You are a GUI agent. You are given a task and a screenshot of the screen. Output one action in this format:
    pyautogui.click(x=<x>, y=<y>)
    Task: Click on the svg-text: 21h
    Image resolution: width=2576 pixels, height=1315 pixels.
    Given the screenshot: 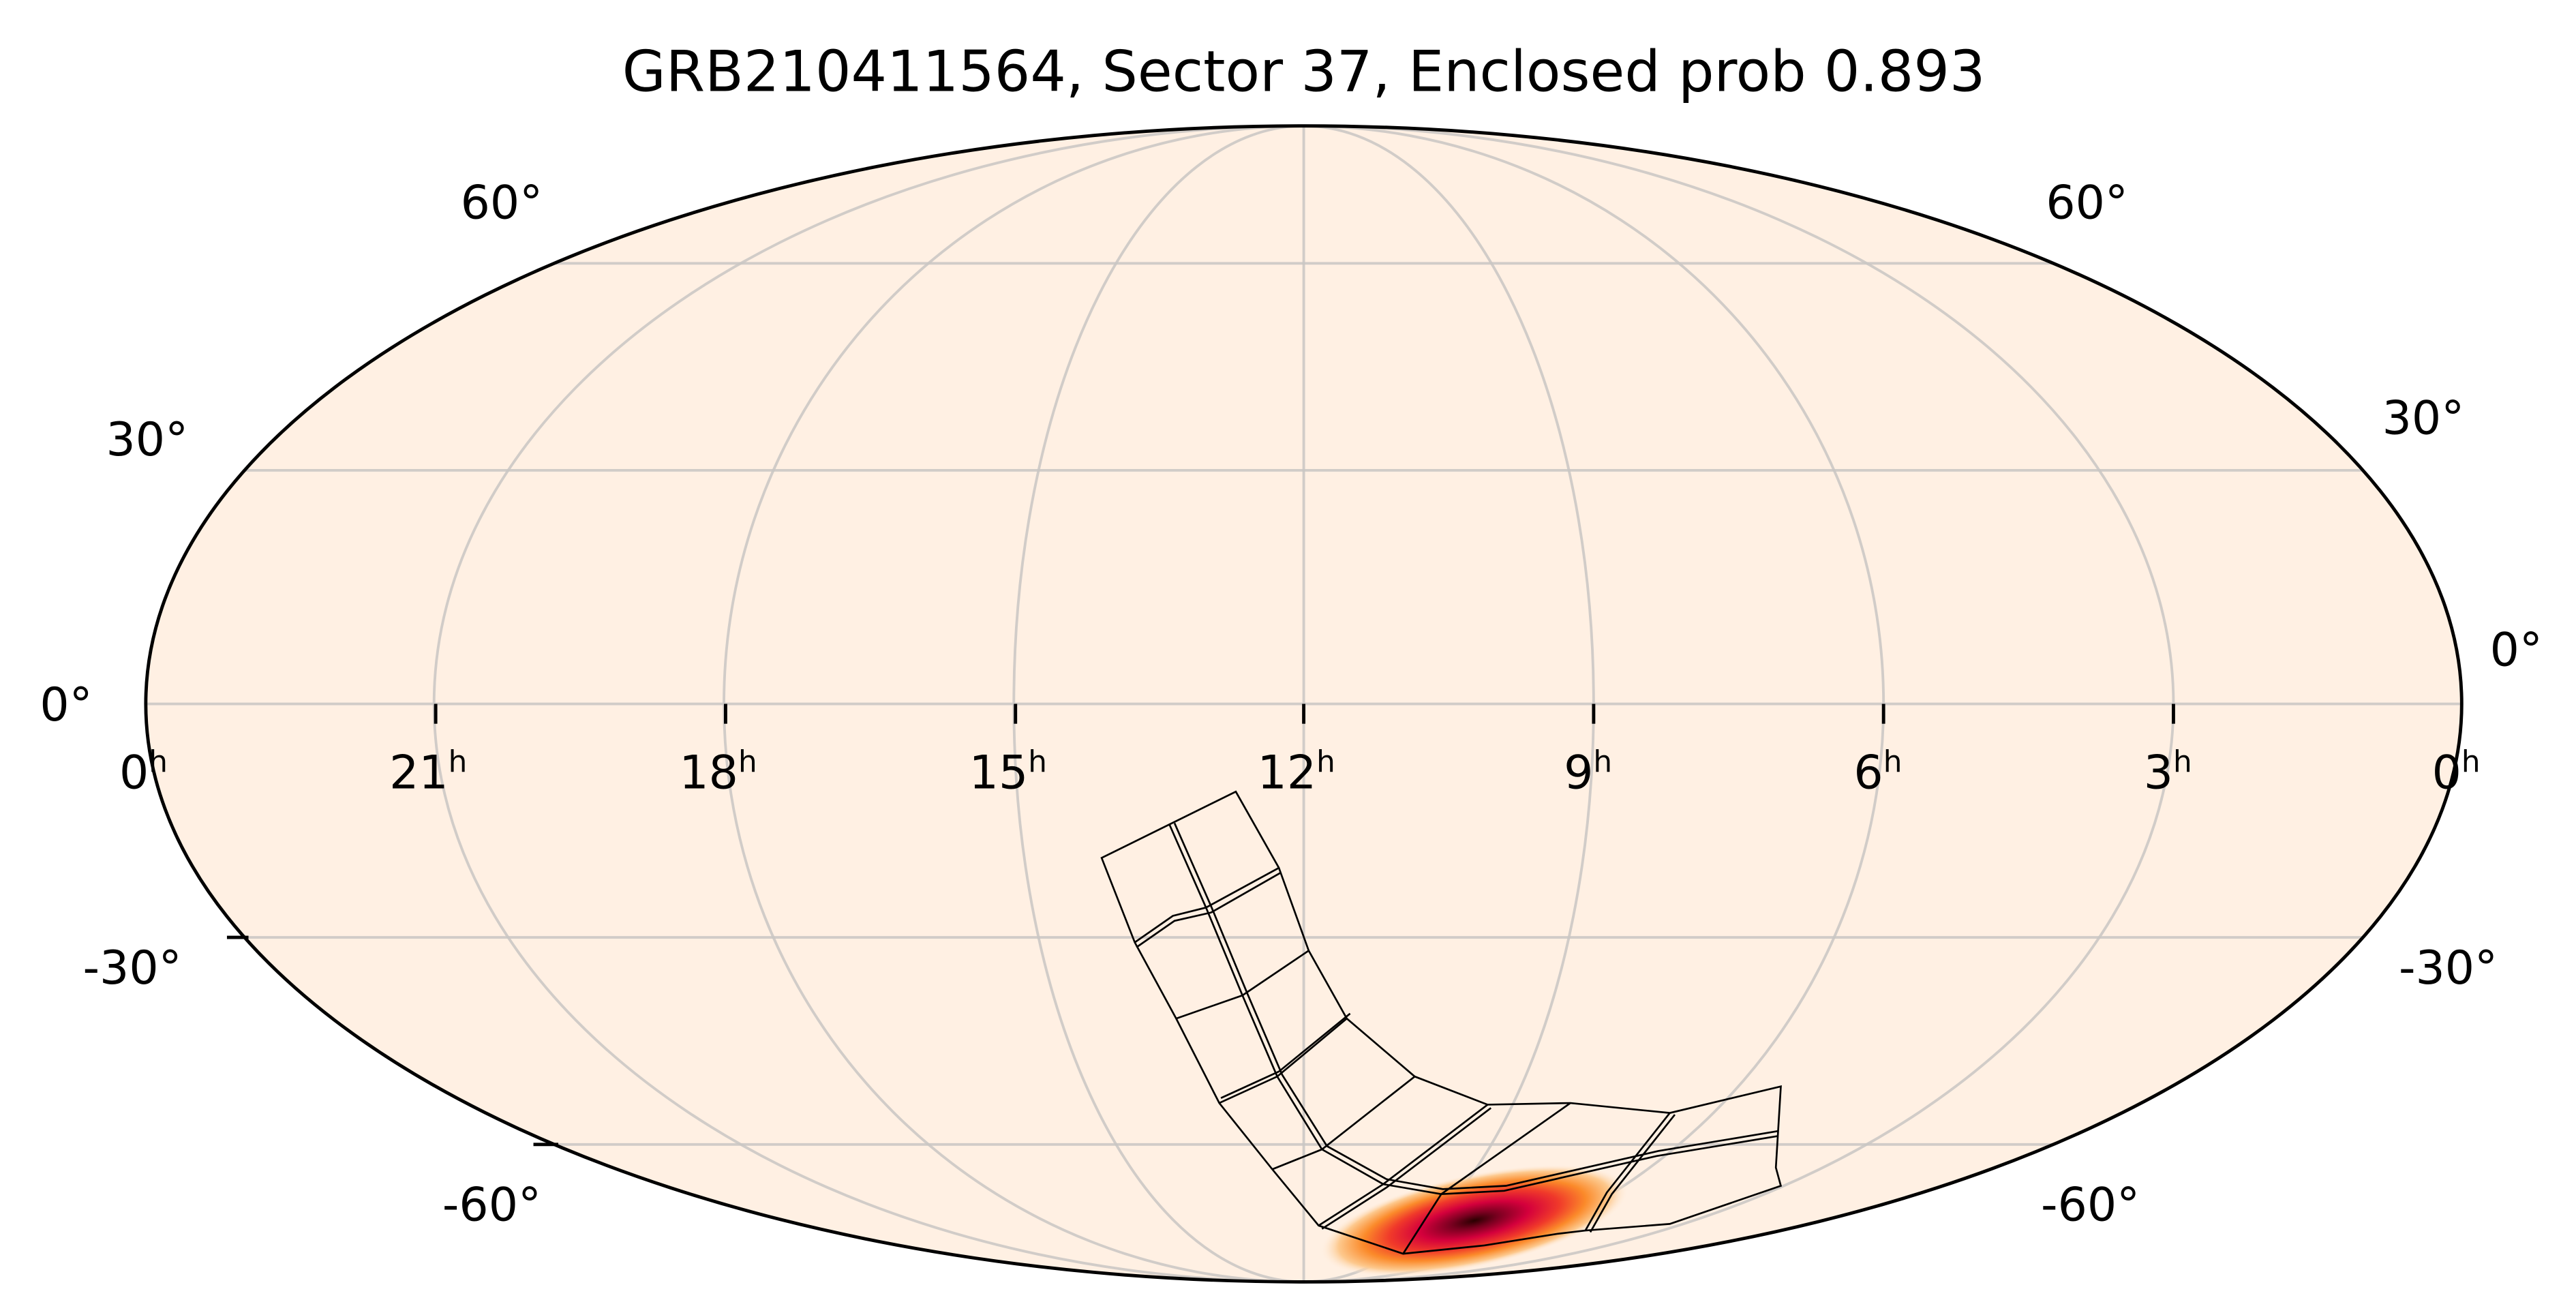 What is the action you would take?
    pyautogui.click(x=428, y=772)
    